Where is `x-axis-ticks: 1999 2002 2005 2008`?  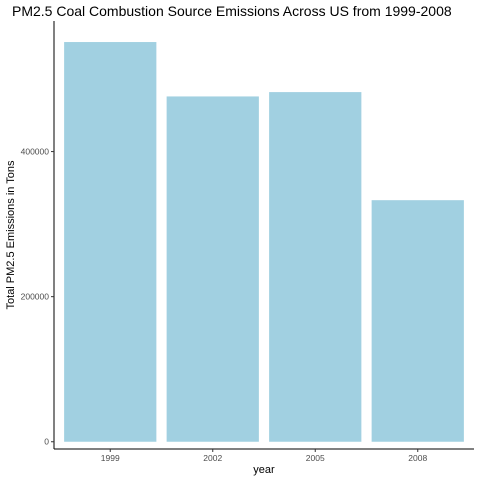
x-axis-ticks: 1999 2002 2005 2008 is located at coordinates (264, 456).